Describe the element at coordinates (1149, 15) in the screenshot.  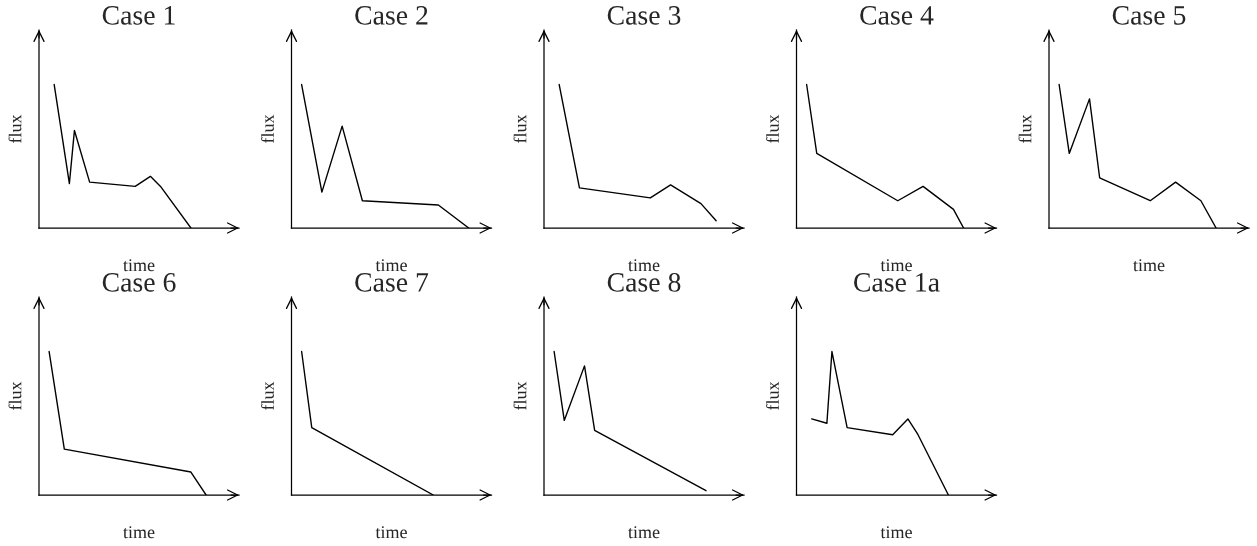
I see `chart-title: Case 5` at that location.